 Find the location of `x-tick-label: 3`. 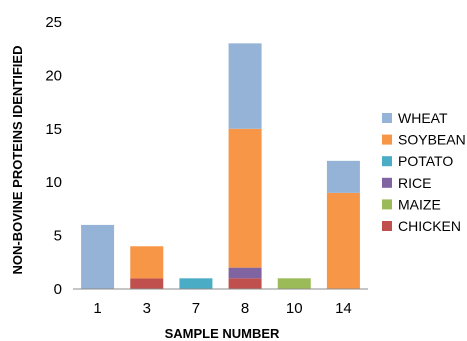

x-tick-label: 3 is located at coordinates (147, 308).